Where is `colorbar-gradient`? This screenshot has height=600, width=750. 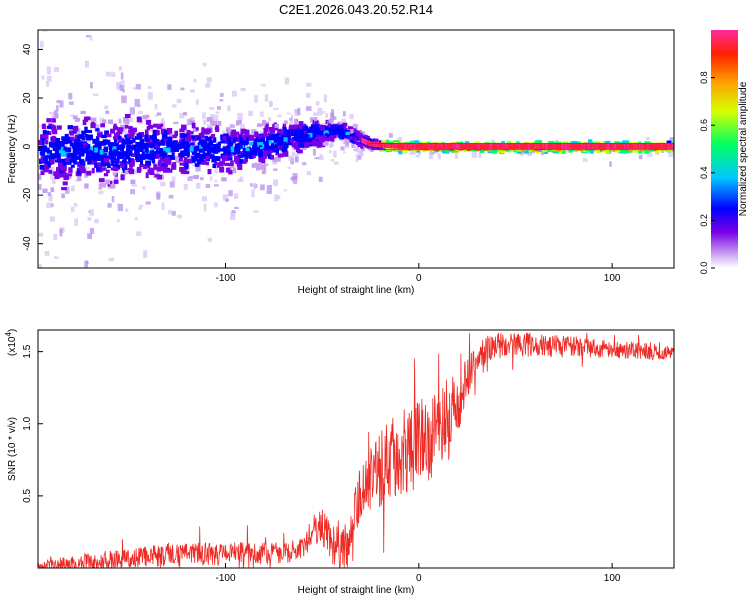
colorbar-gradient is located at coordinates (724, 149).